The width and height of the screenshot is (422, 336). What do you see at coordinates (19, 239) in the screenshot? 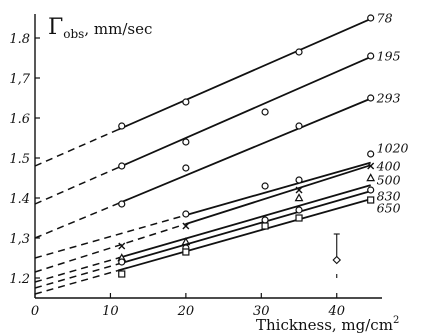
I see `y-tick-label: 1,3` at bounding box center [19, 239].